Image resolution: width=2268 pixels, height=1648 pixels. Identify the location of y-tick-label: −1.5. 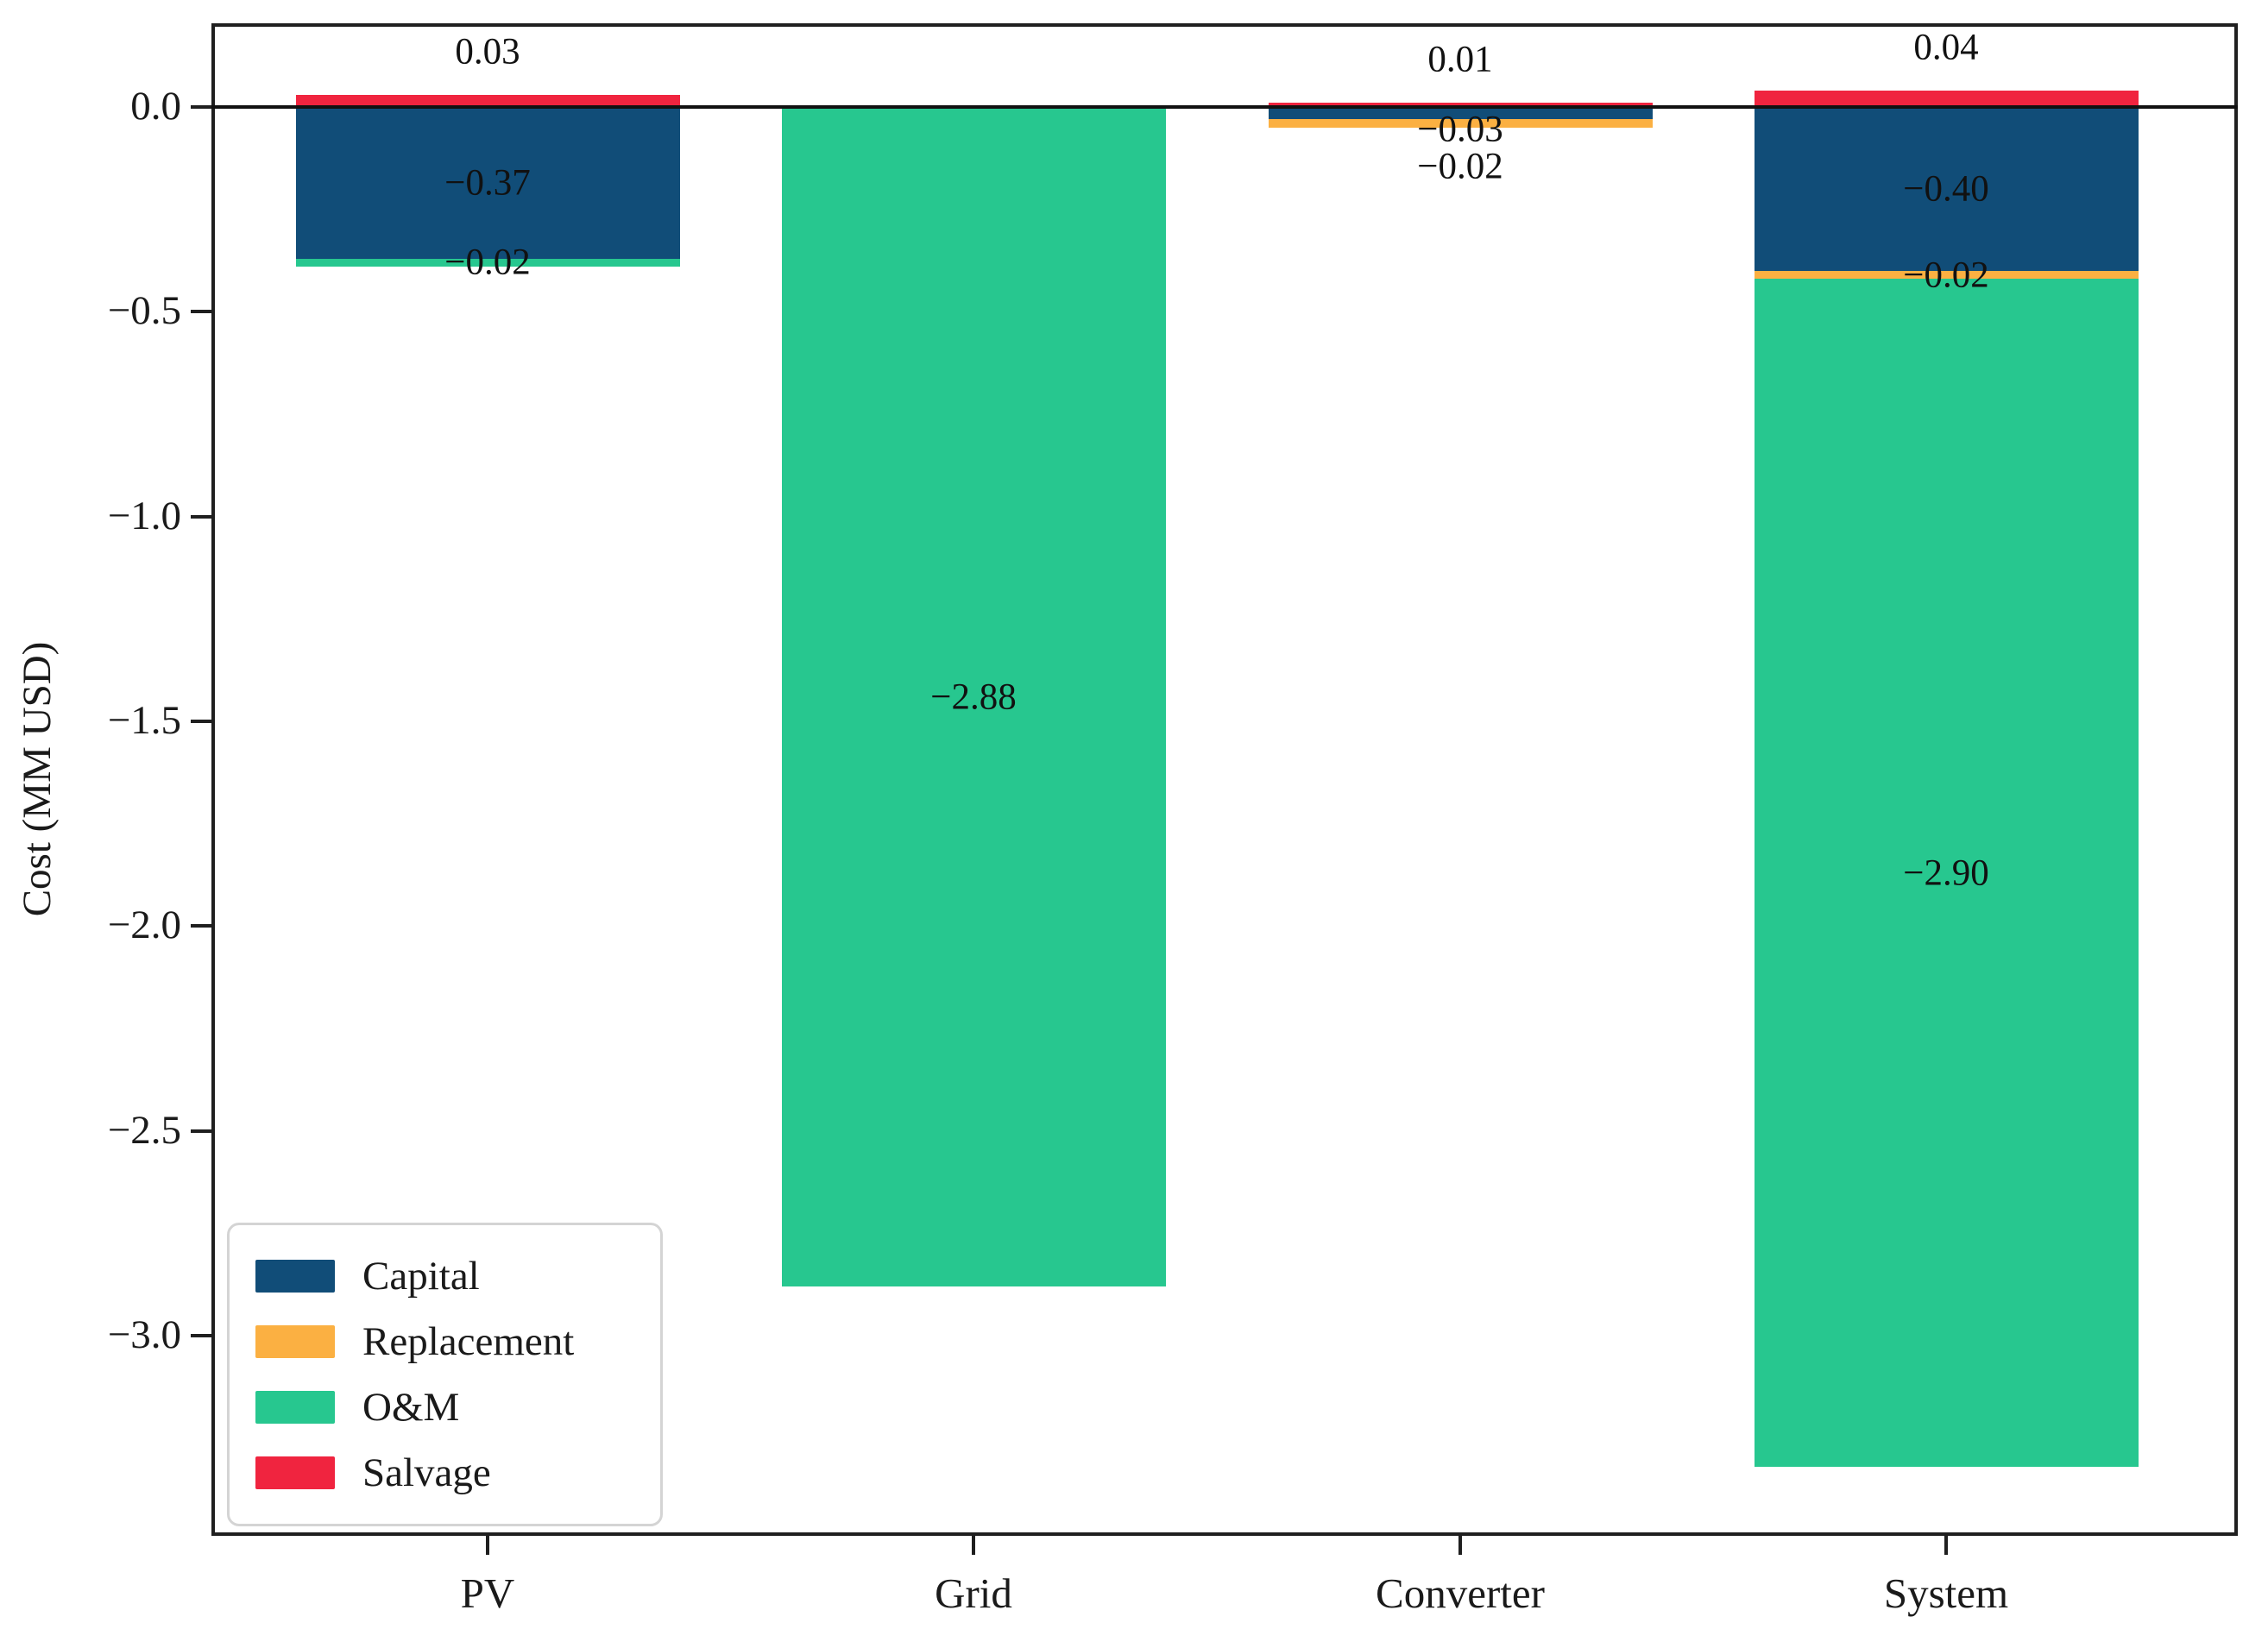
(144, 720).